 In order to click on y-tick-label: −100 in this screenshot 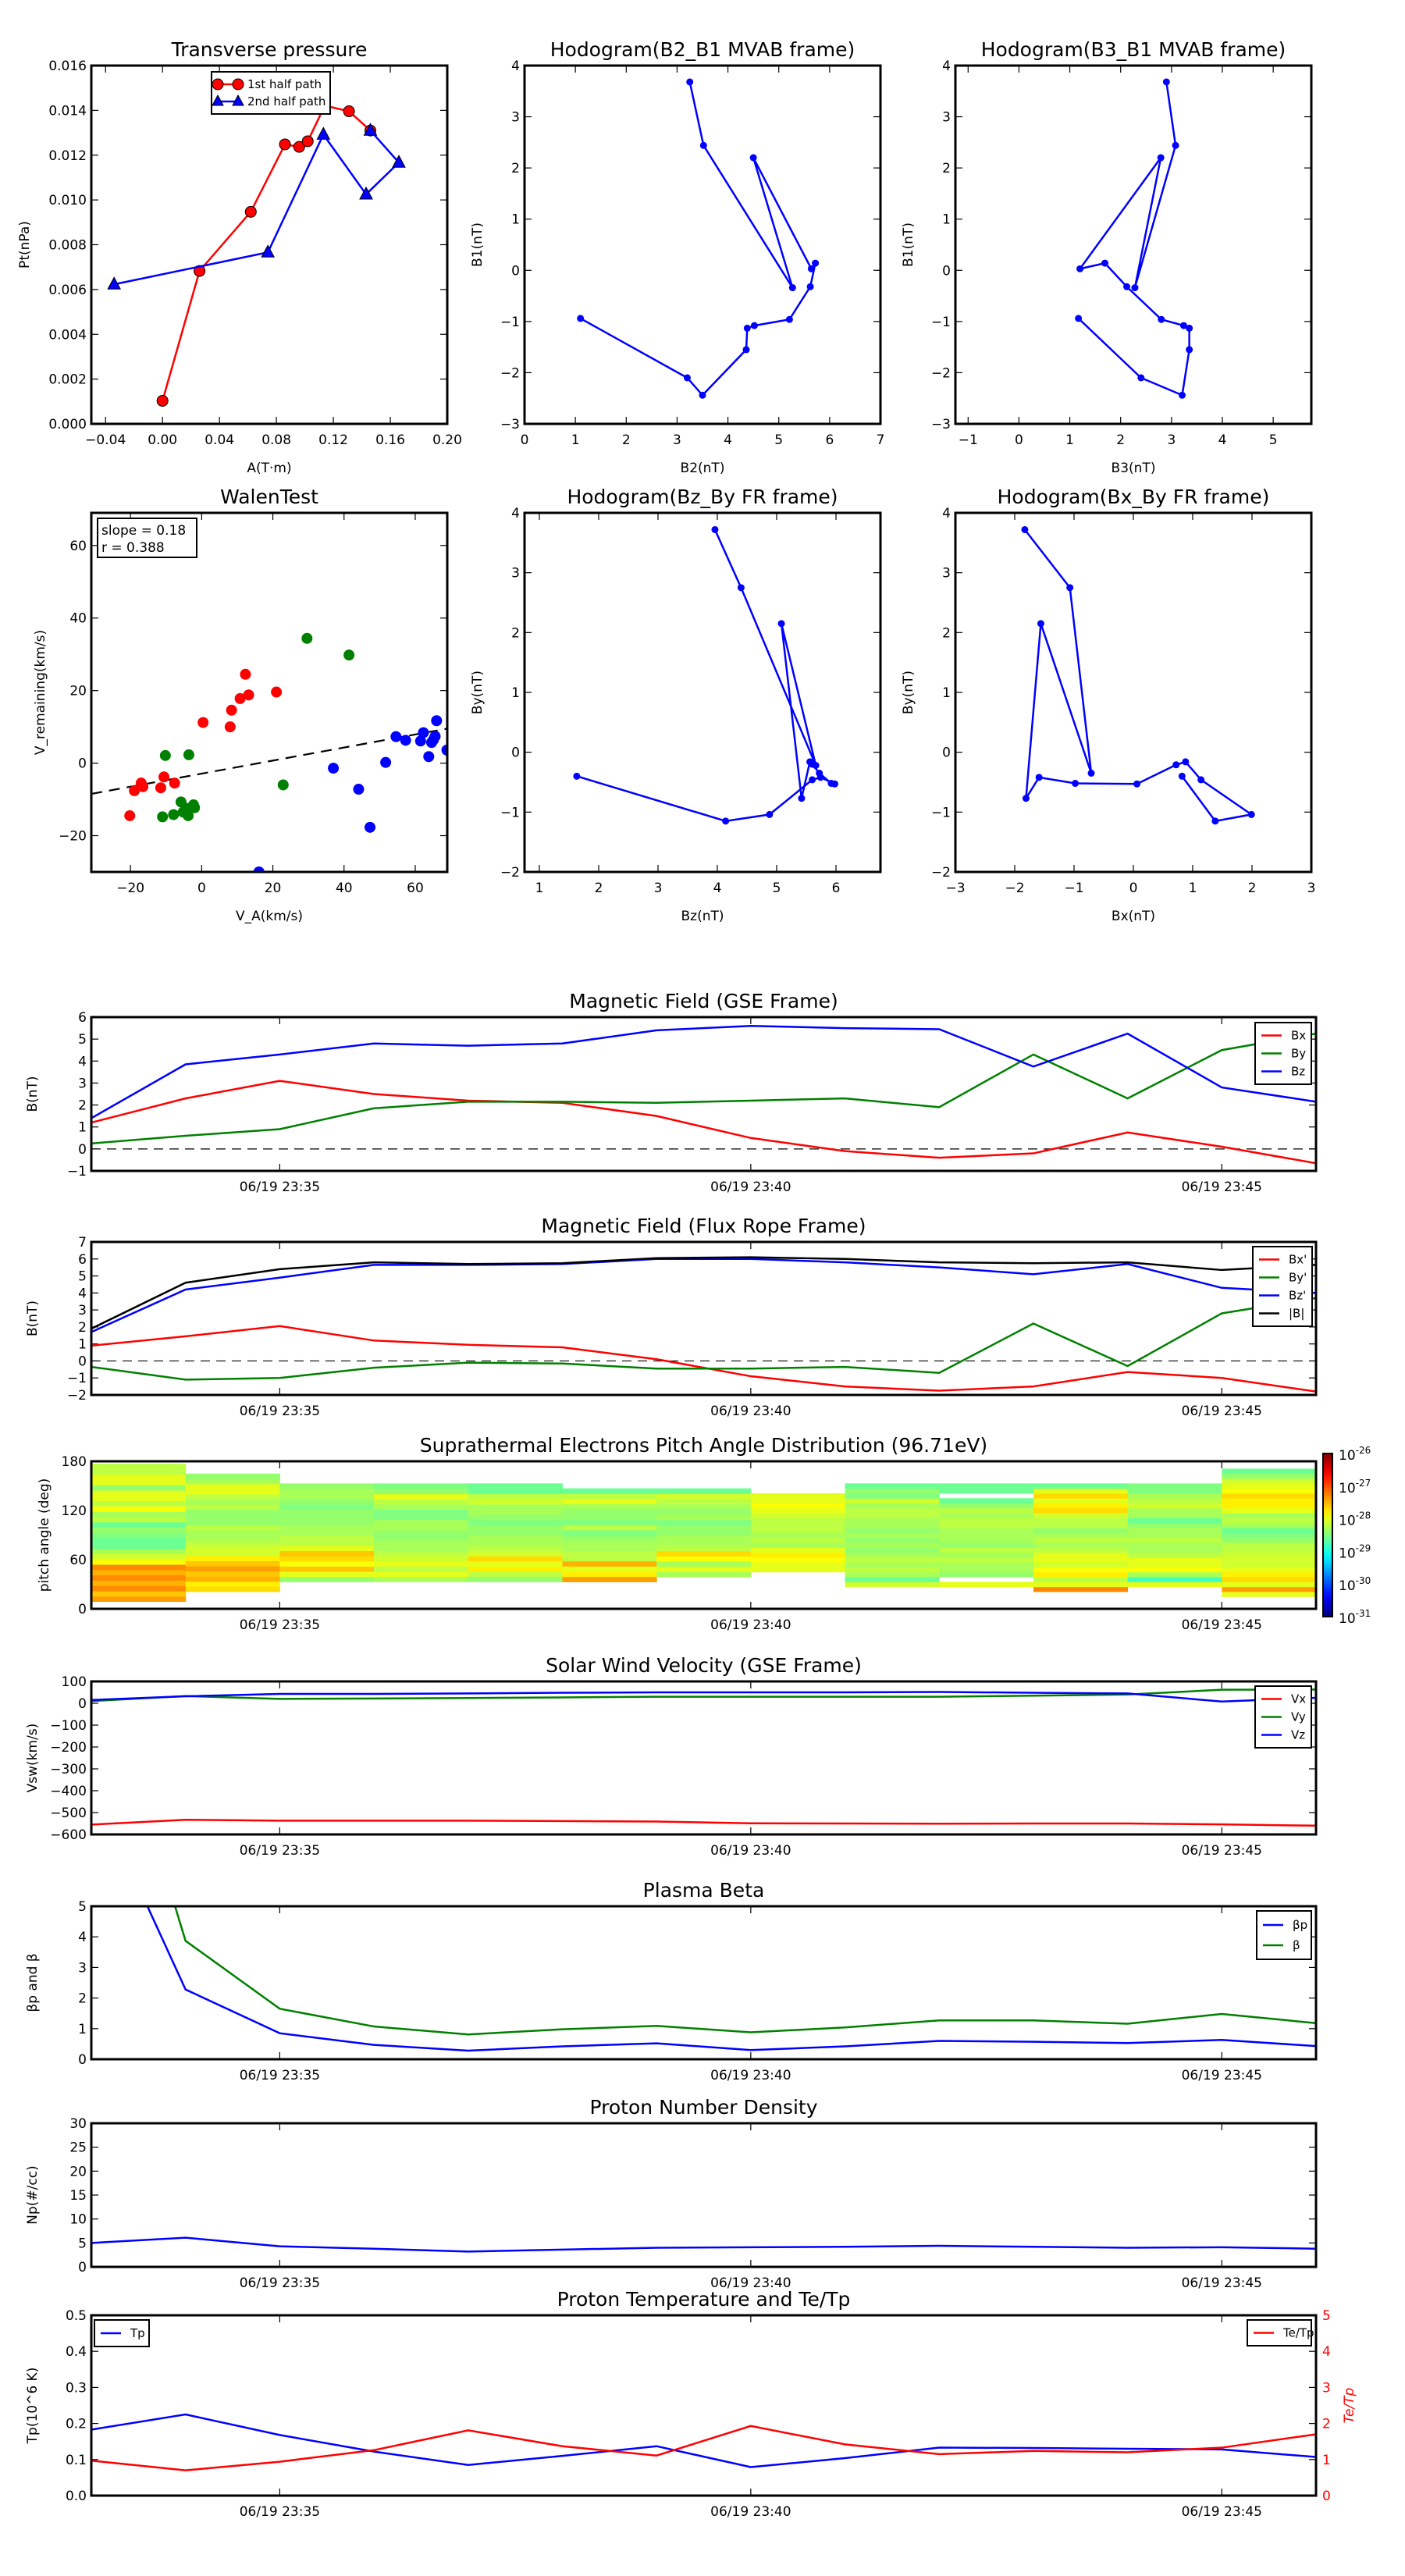, I will do `click(68, 1726)`.